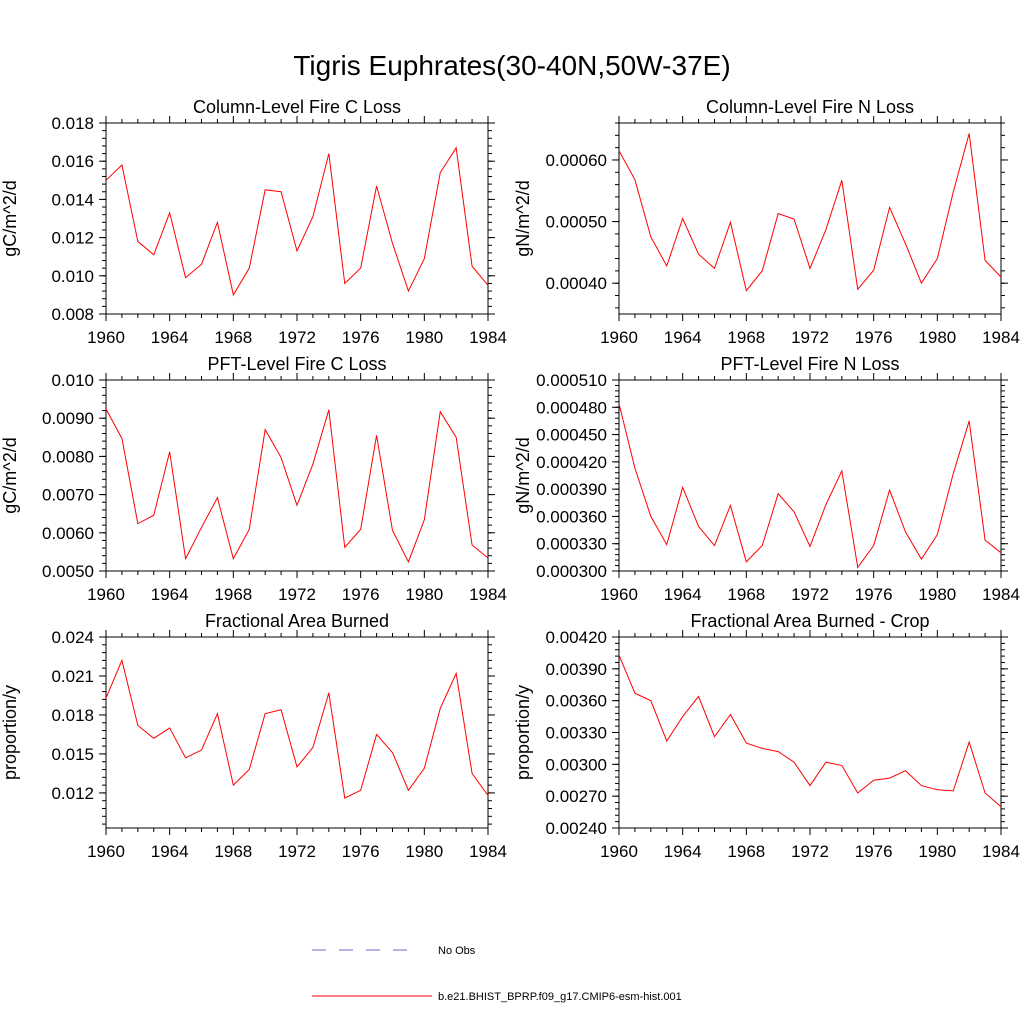 Image resolution: width=1024 pixels, height=1024 pixels. What do you see at coordinates (571, 435) in the screenshot?
I see `y-tick-label: 0.000450` at bounding box center [571, 435].